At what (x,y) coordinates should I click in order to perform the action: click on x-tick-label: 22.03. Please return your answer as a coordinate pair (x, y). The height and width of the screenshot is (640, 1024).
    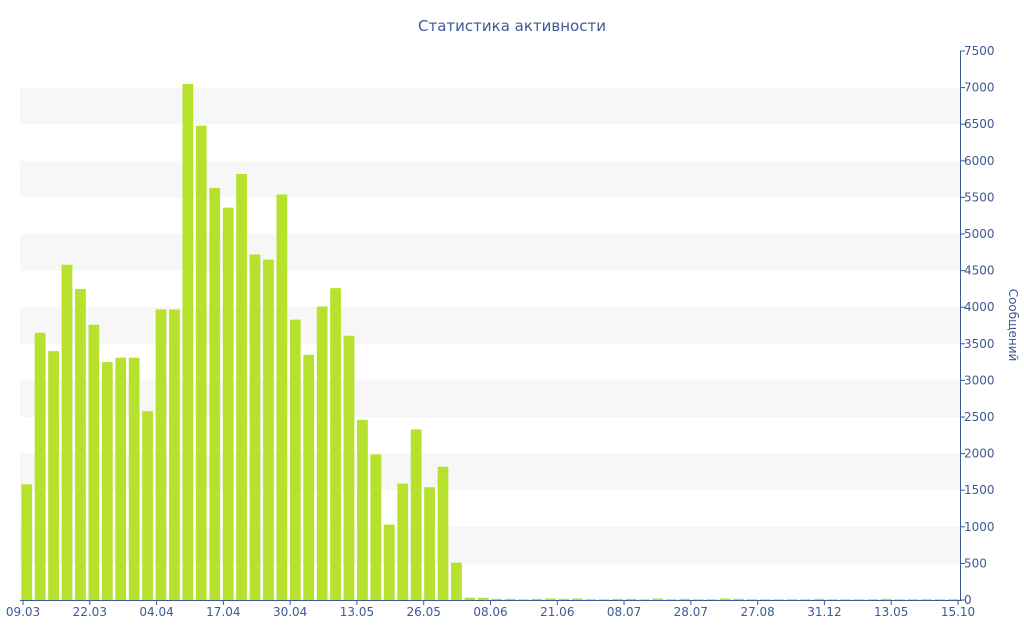
    Looking at the image, I should click on (90, 612).